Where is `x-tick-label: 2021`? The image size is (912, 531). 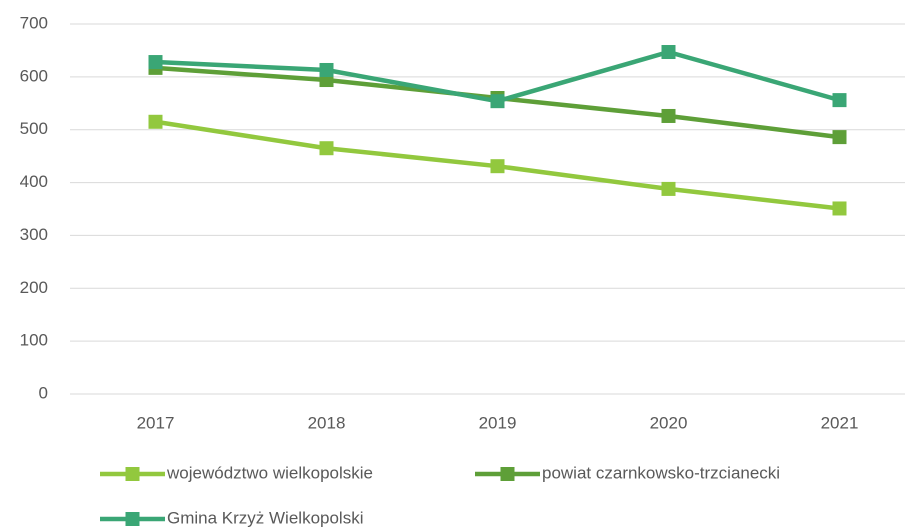 x-tick-label: 2021 is located at coordinates (840, 422).